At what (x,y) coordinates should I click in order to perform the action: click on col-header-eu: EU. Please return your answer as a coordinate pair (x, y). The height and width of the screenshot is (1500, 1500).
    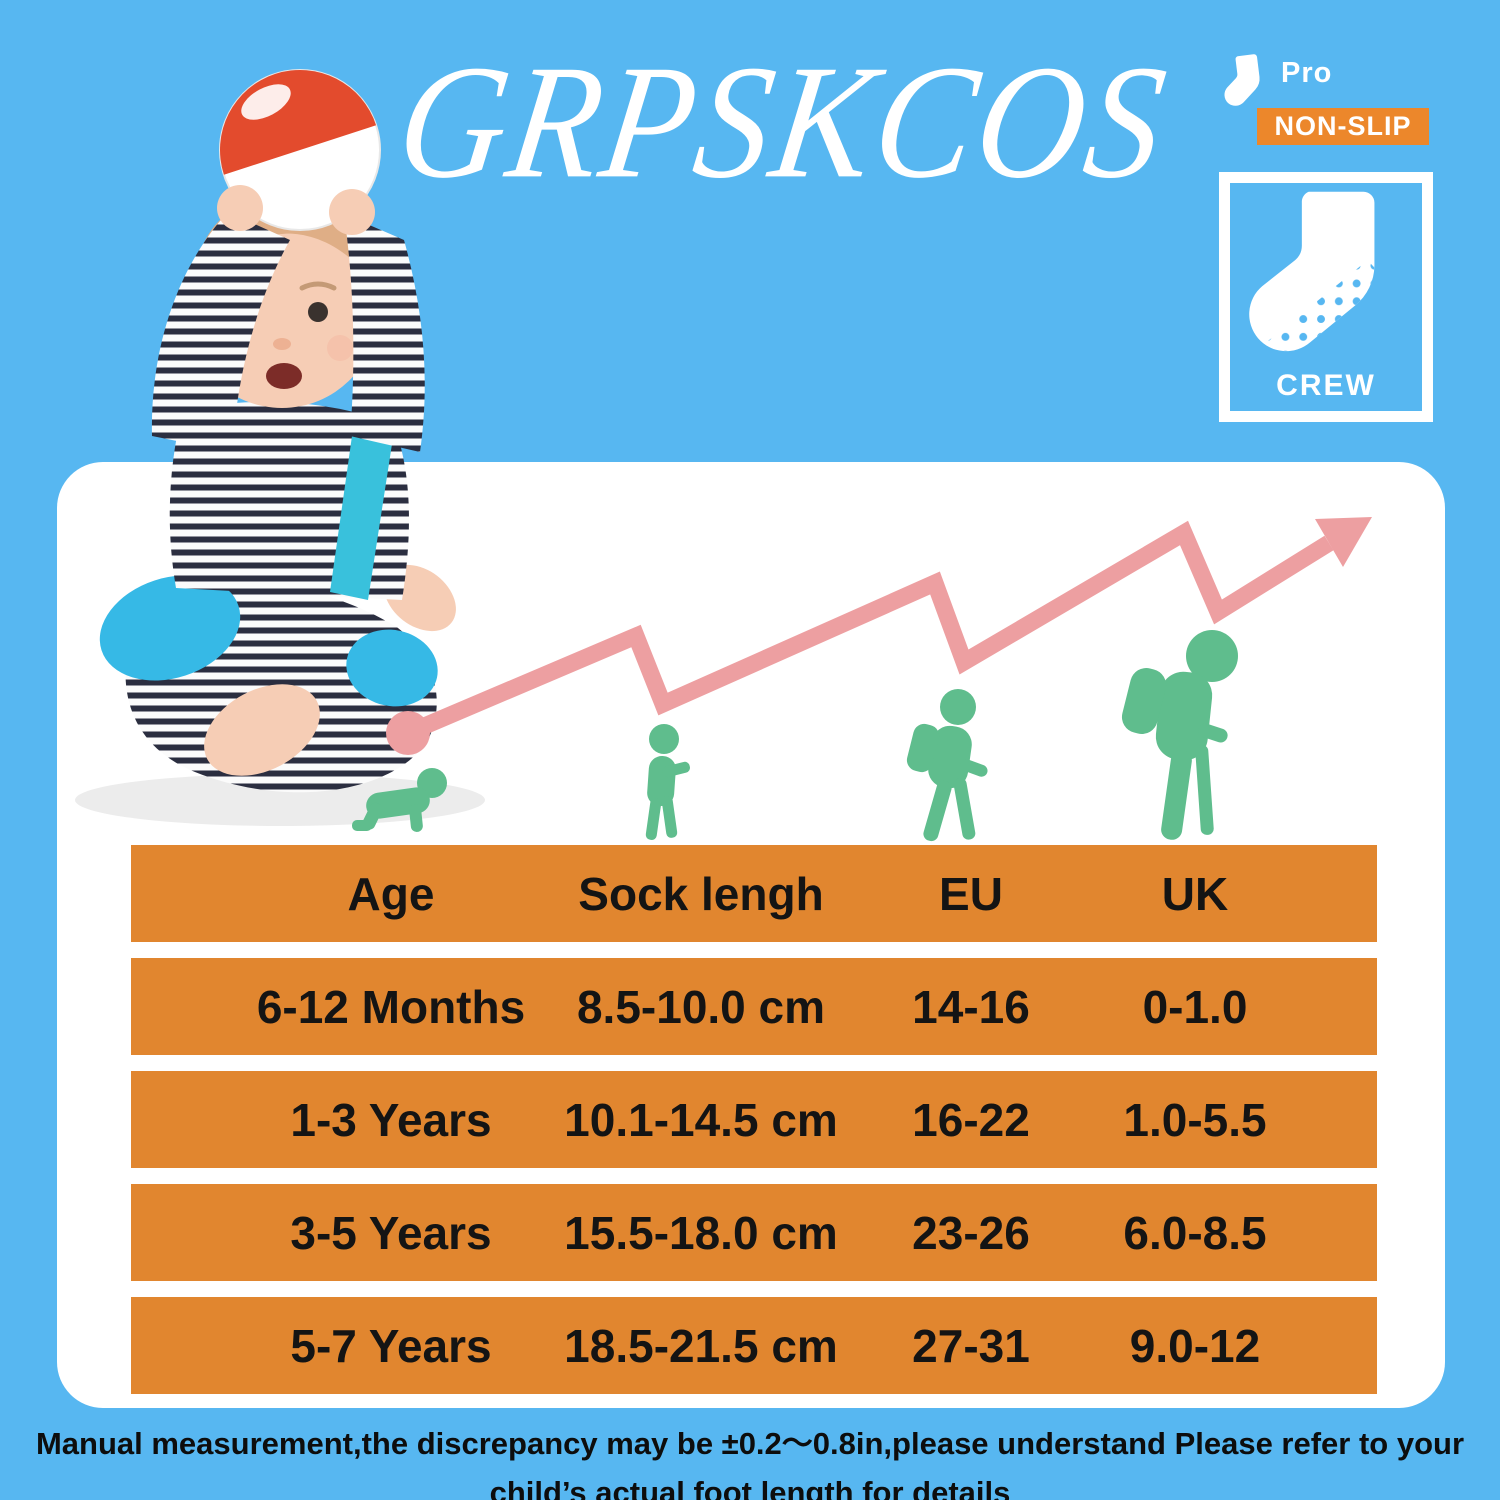
    Looking at the image, I should click on (971, 893).